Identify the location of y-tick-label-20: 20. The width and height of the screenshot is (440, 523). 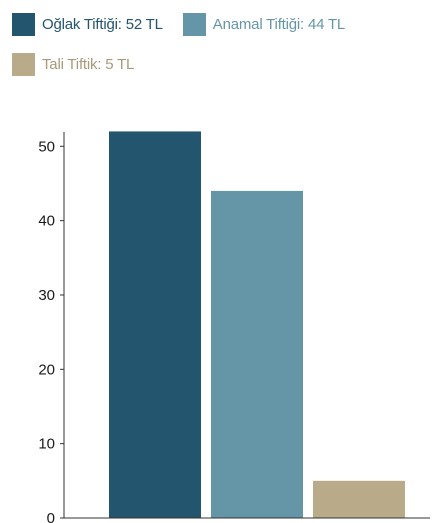
(46, 369).